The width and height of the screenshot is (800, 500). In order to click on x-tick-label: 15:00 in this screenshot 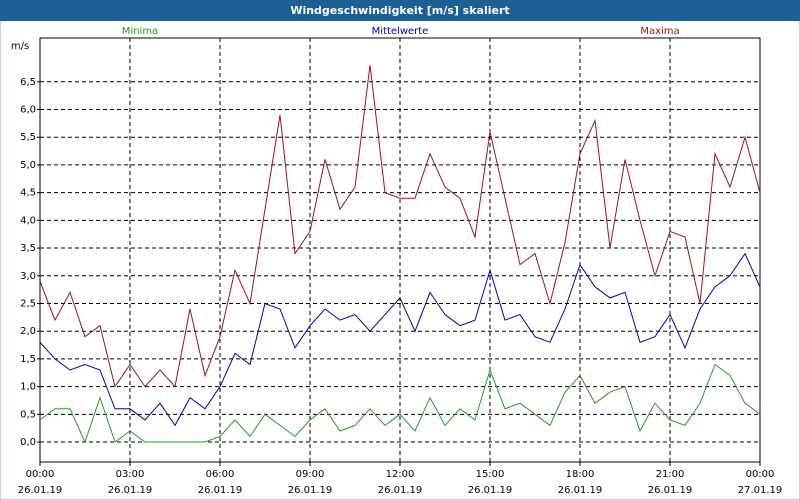, I will do `click(490, 474)`.